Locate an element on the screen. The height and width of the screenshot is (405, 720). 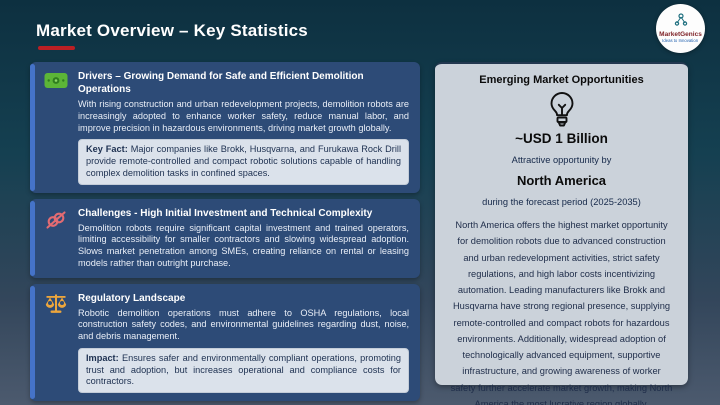
scales-icon is located at coordinates (56, 306).